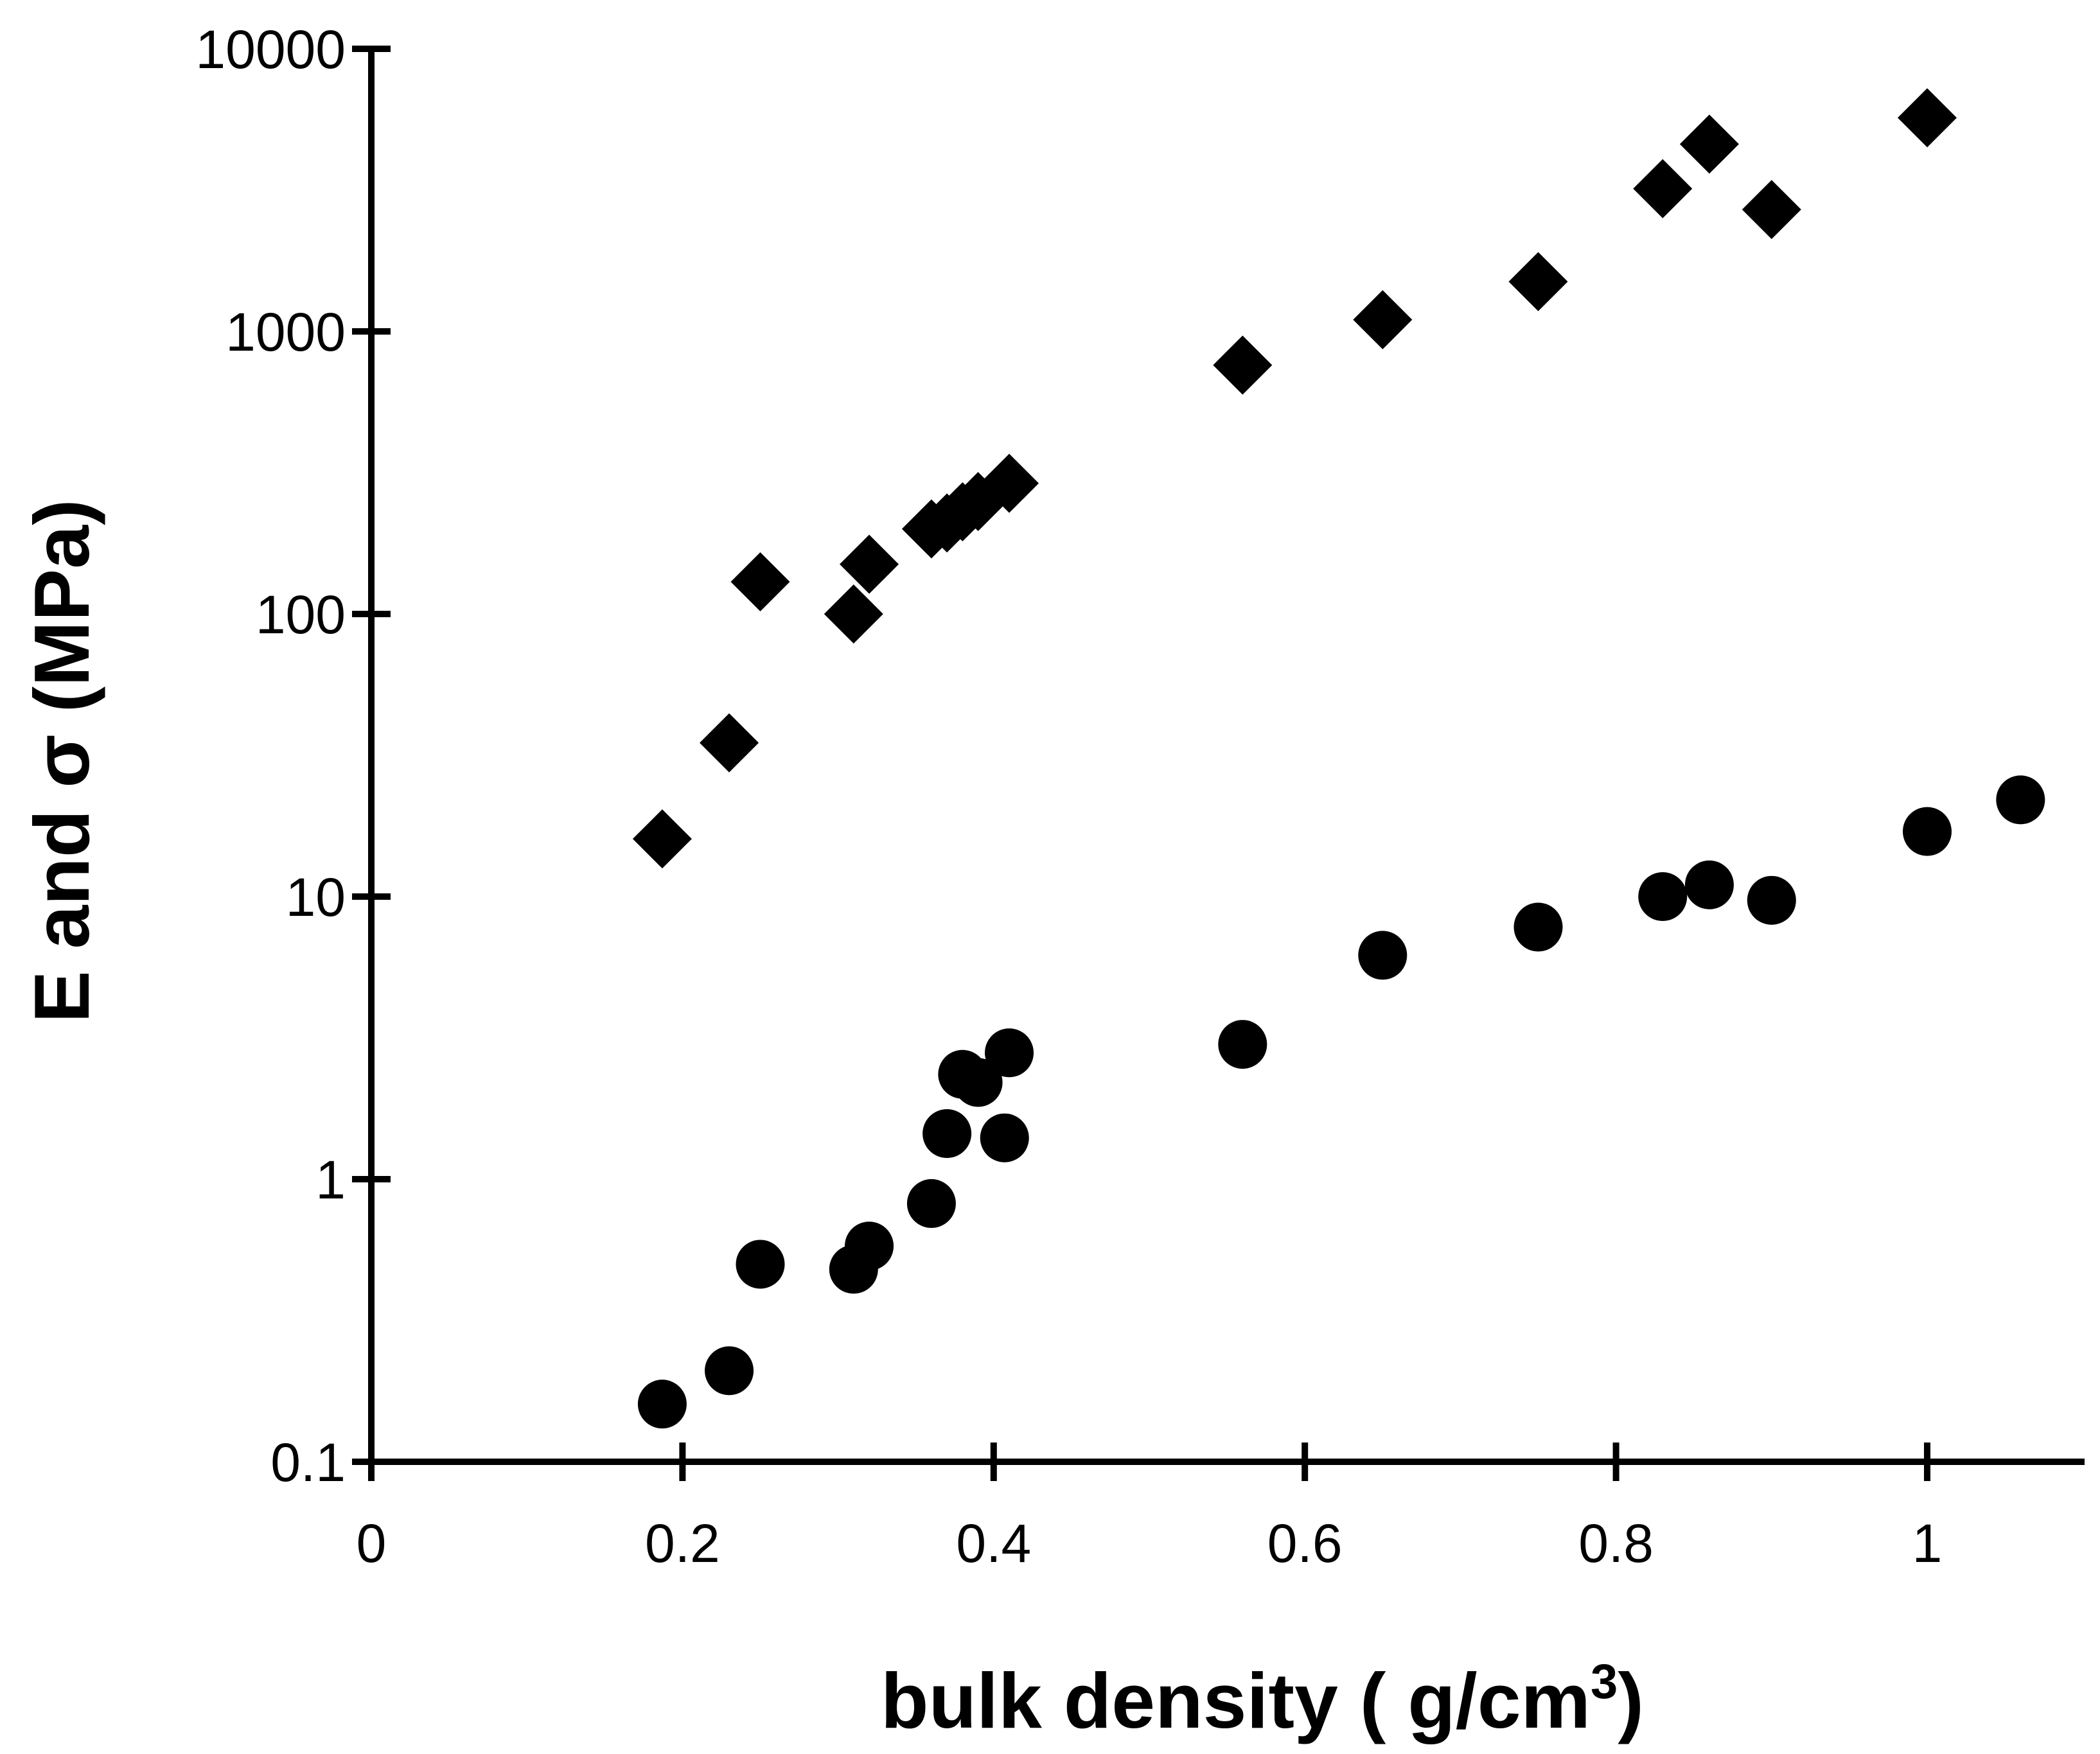  I want to click on x-axis-ticks: 0 0.2 0.4 0.6 0.8 1, so click(1150, 1508).